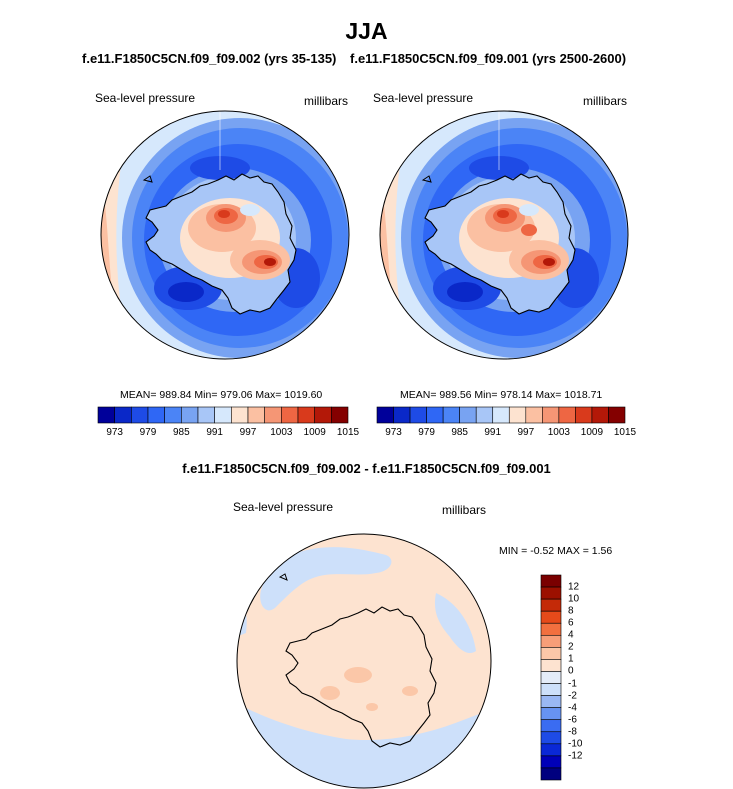 The height and width of the screenshot is (789, 733). What do you see at coordinates (572, 684) in the screenshot?
I see `colorbar-tick-label: -1` at bounding box center [572, 684].